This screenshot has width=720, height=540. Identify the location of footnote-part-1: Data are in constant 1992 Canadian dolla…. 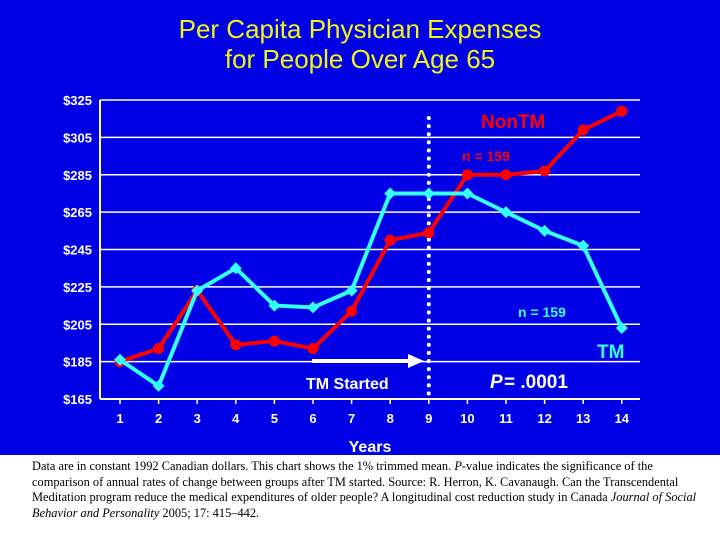
(243, 466).